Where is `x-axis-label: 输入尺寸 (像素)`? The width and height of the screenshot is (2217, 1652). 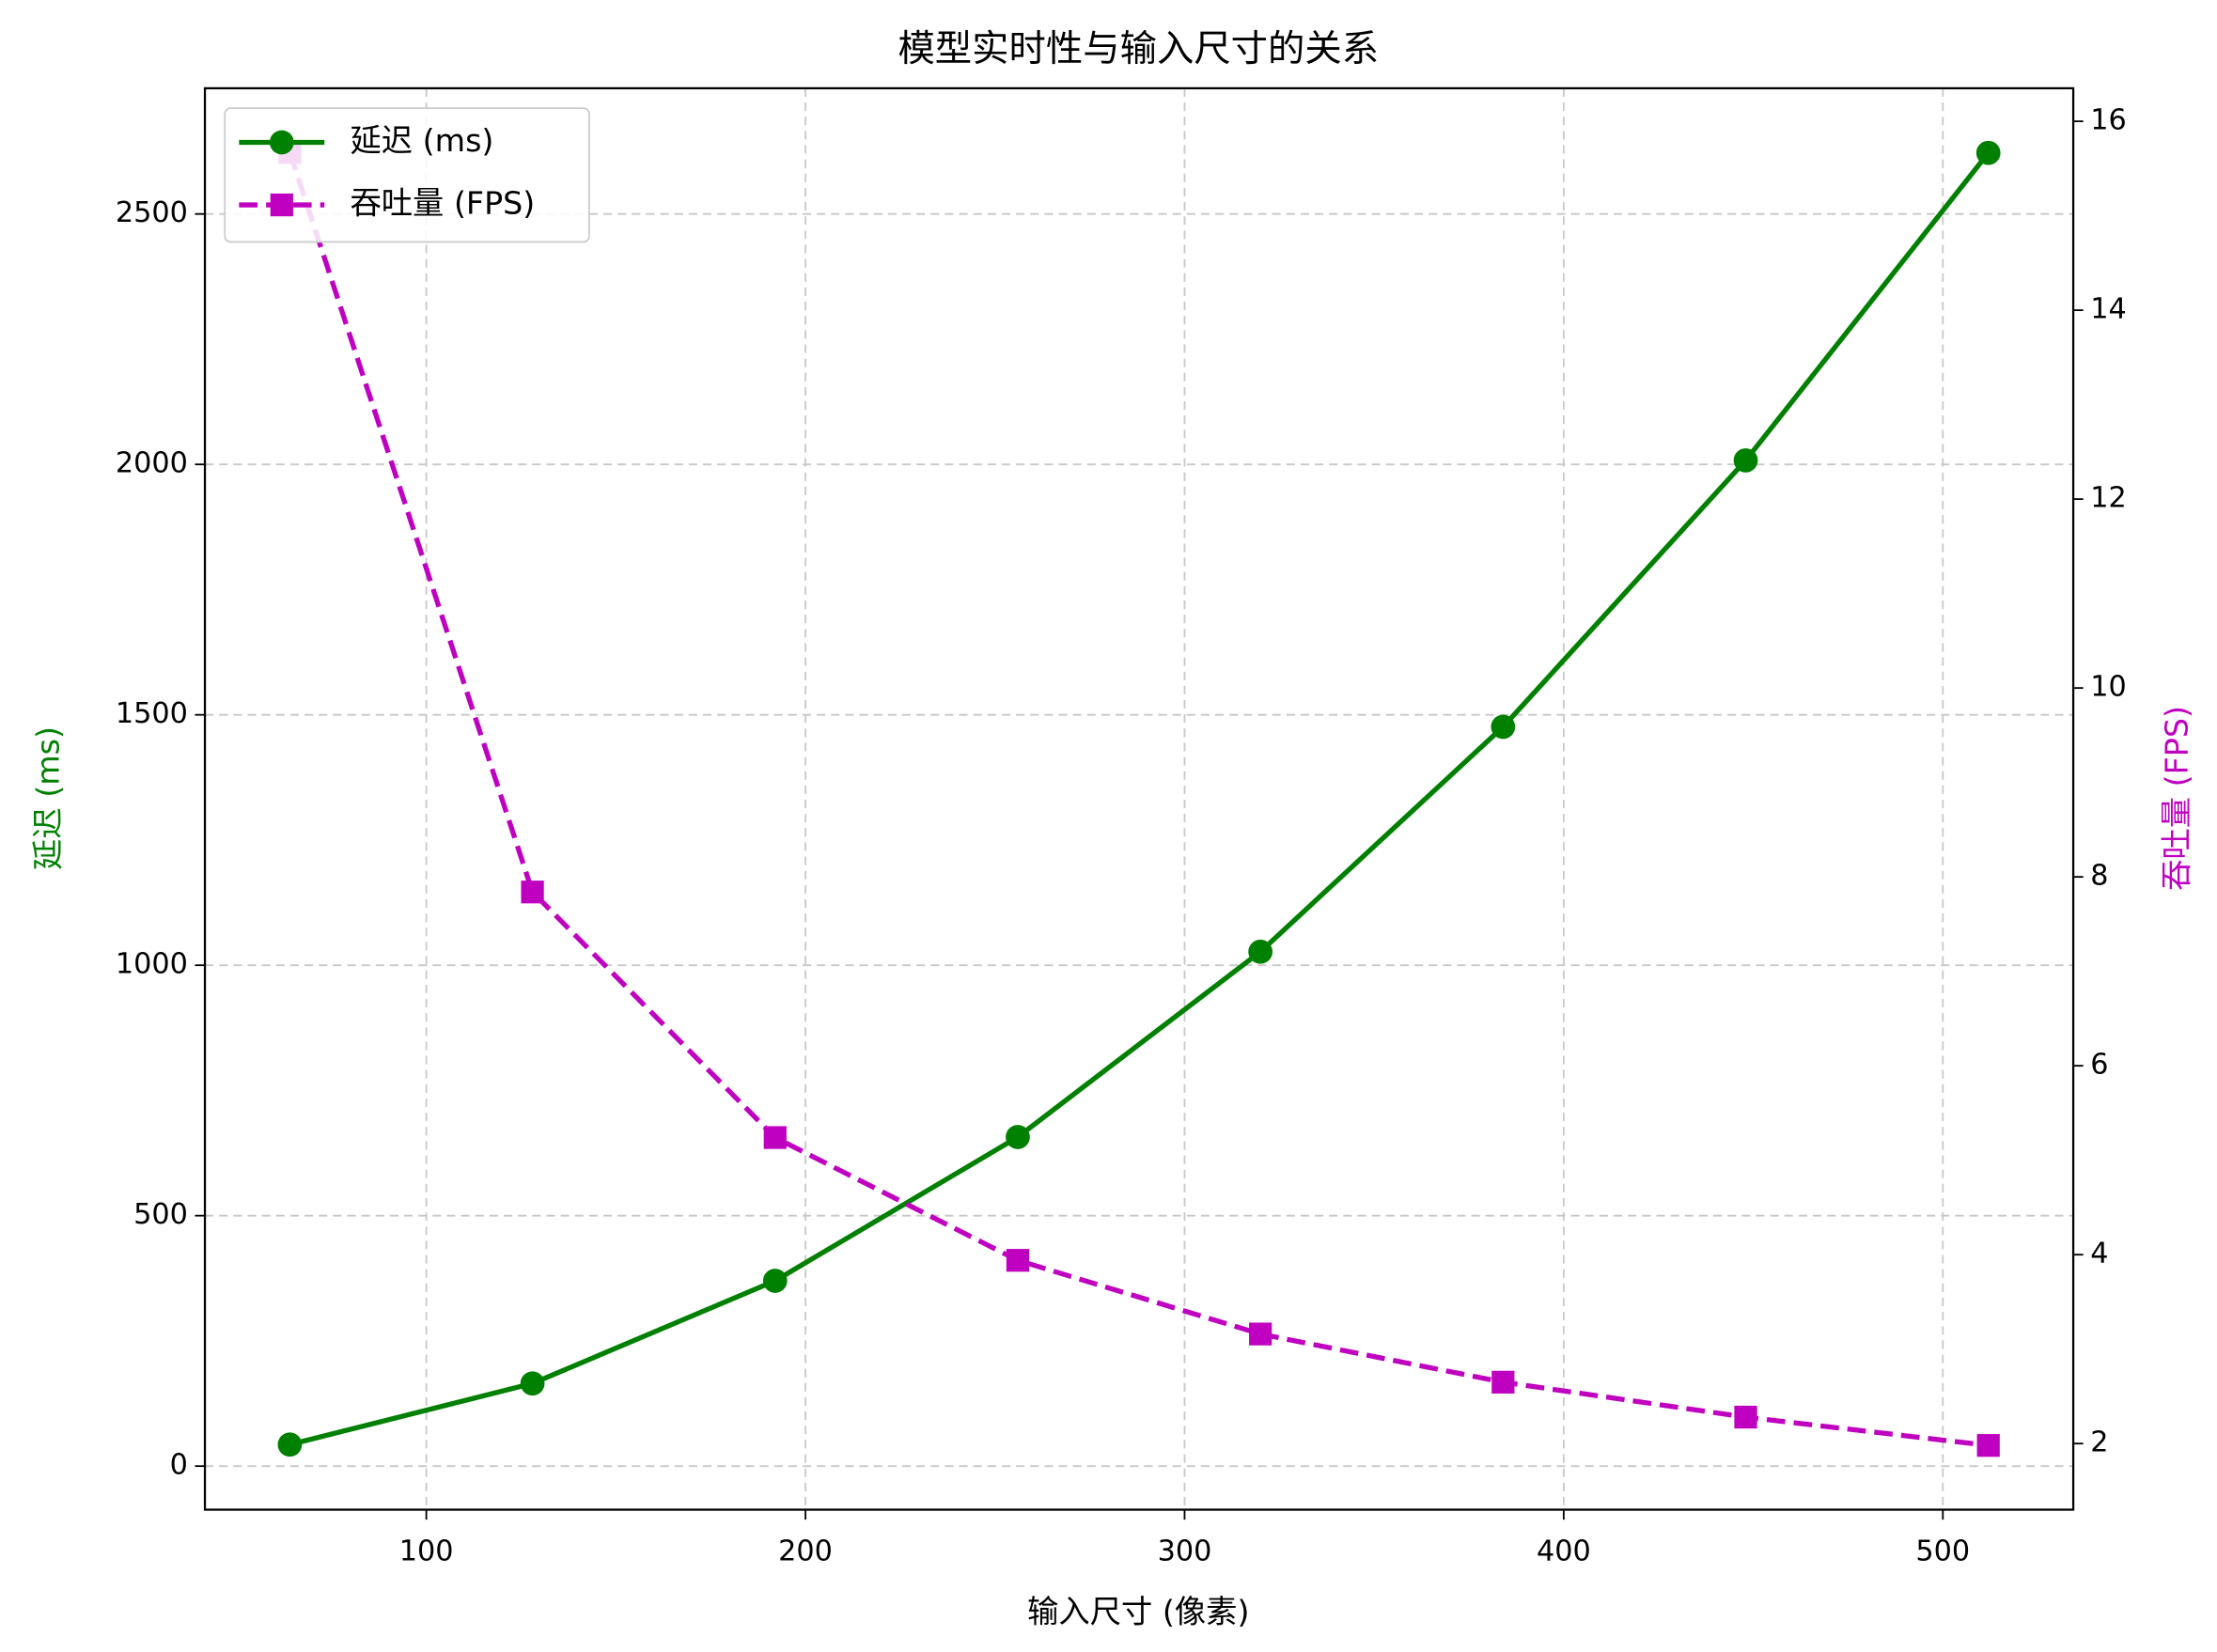
x-axis-label: 输入尺寸 (像素) is located at coordinates (1138, 1612).